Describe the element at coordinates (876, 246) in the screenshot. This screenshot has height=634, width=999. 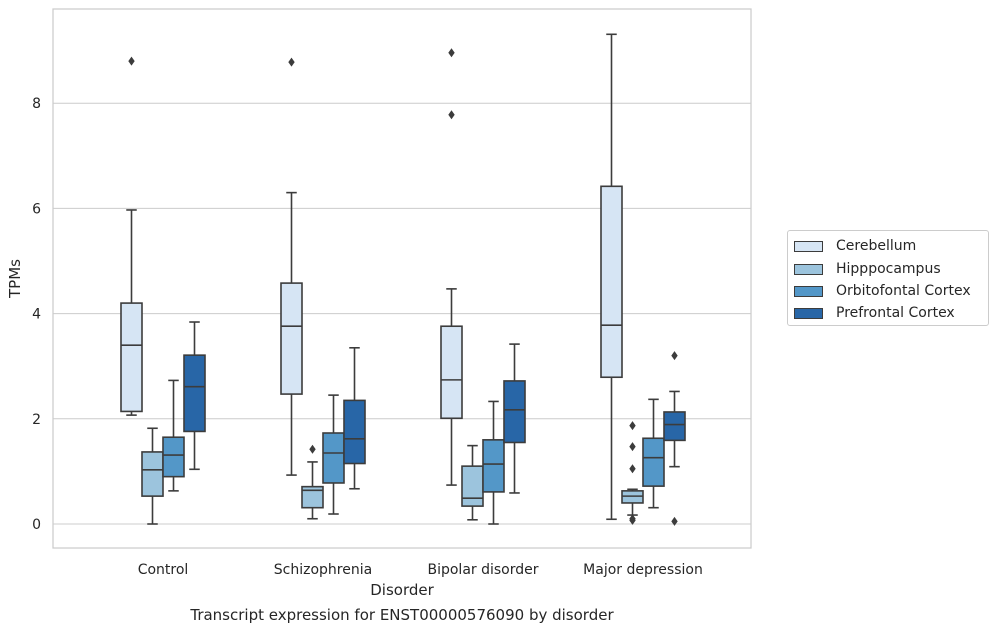
I see `legend-label: Cerebellum` at that location.